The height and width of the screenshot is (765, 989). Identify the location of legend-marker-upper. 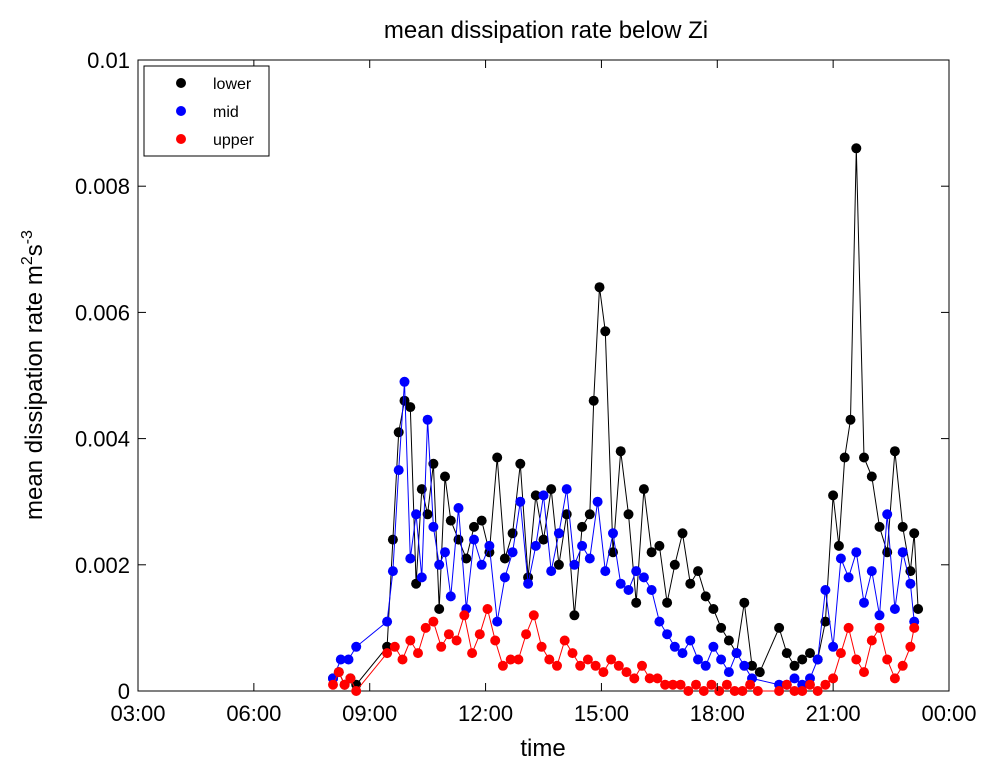
(181, 139).